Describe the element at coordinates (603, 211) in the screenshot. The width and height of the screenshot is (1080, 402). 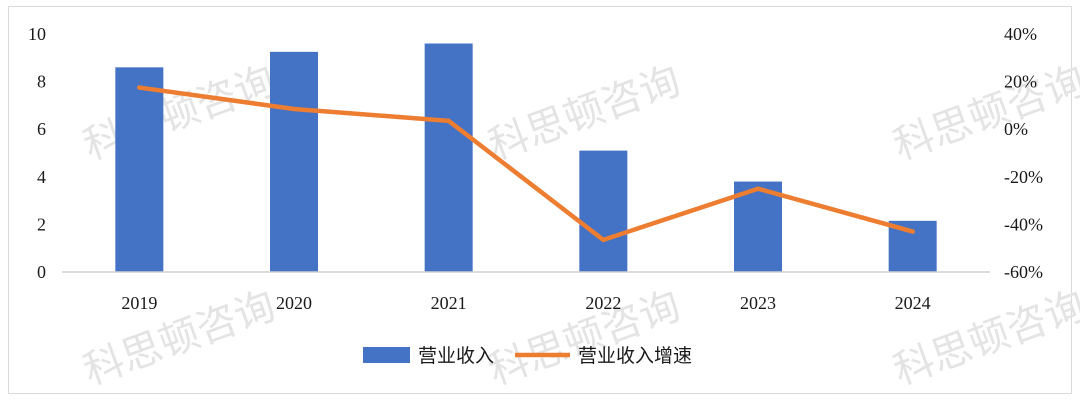
I see `bar-2022` at that location.